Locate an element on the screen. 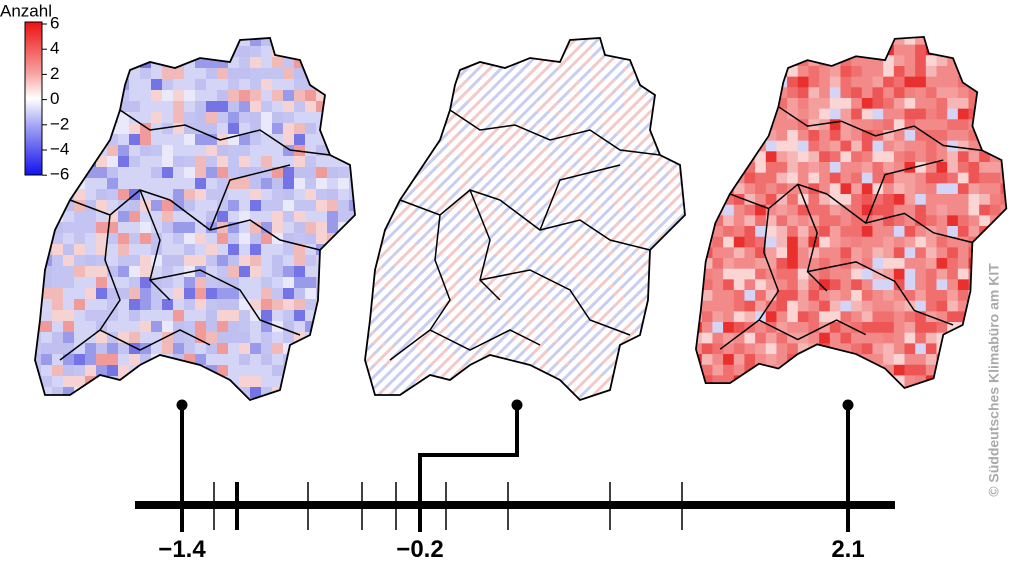 The width and height of the screenshot is (1019, 569). credit: © Süddeutsches Klimabüro am KIT is located at coordinates (994, 380).